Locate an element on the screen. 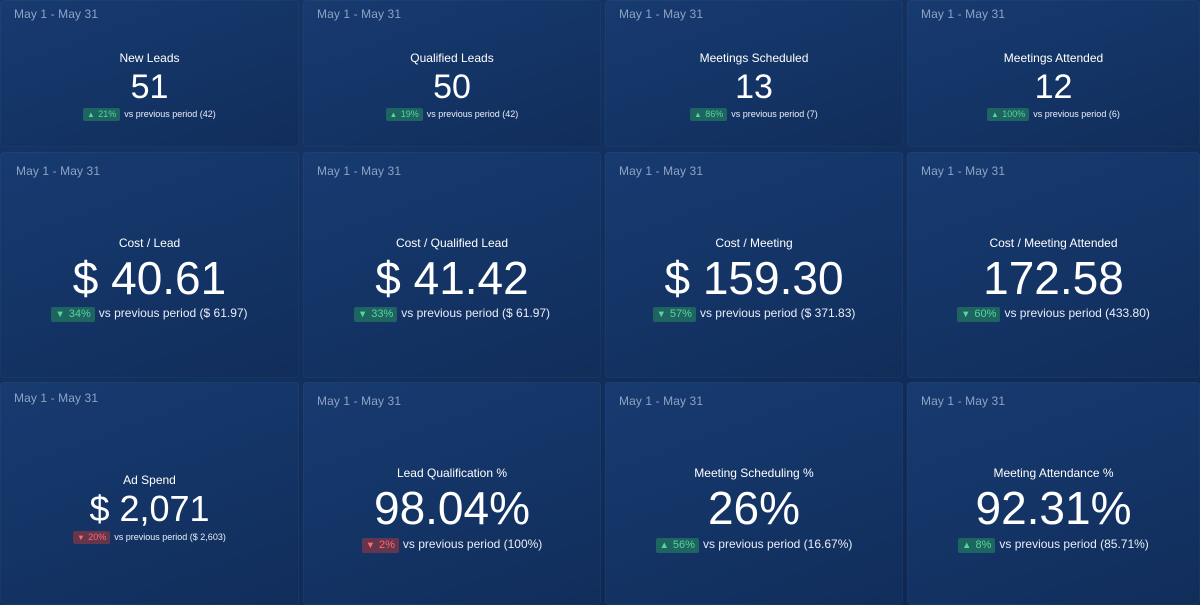 The image size is (1200, 605). change-badge: ▲ 56% is located at coordinates (677, 545).